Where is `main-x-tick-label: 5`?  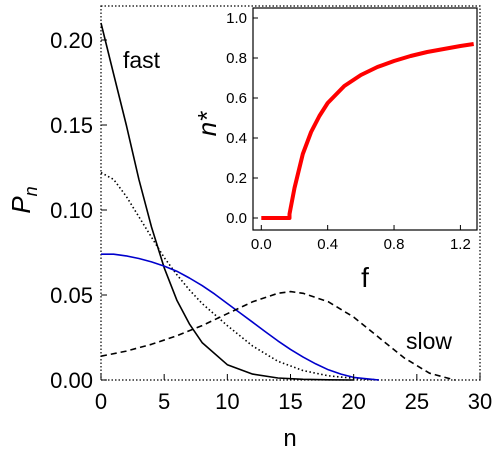
main-x-tick-label: 5 is located at coordinates (164, 401).